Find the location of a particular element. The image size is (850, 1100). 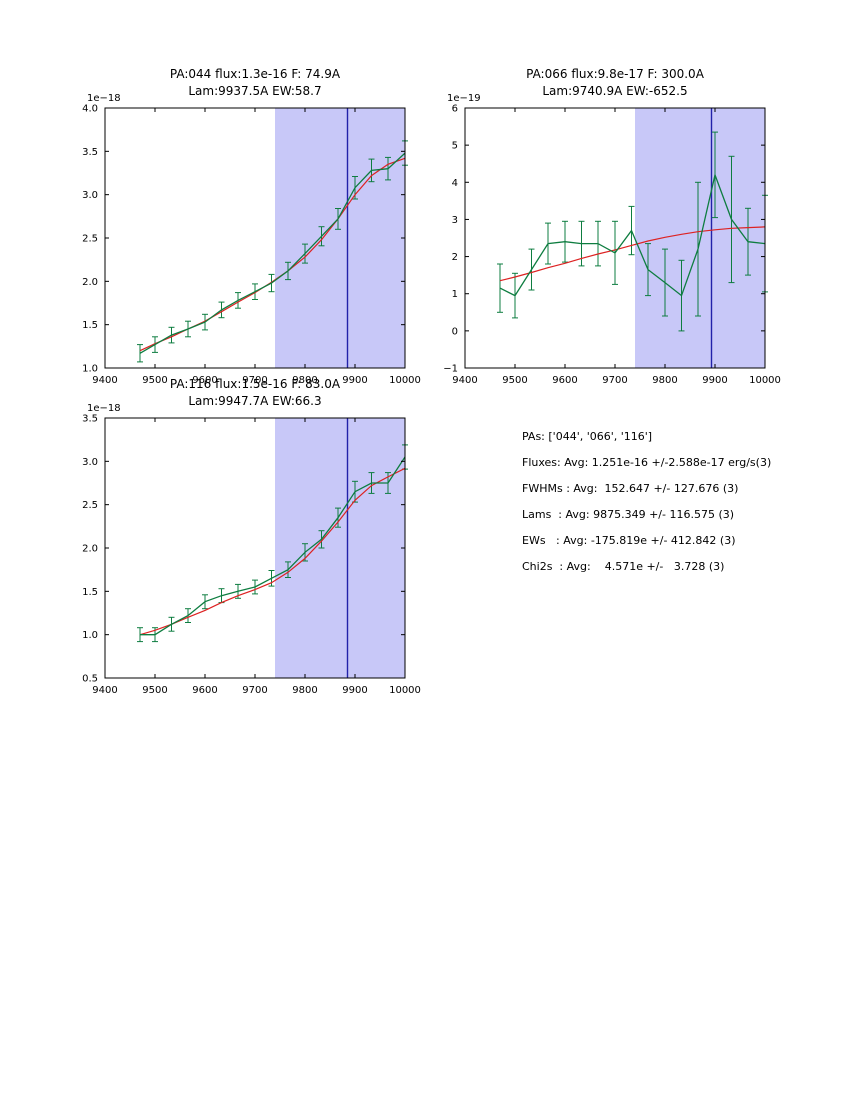

chart-title-line2: Lam:9740.9A EW:-652.5 is located at coordinates (615, 91).